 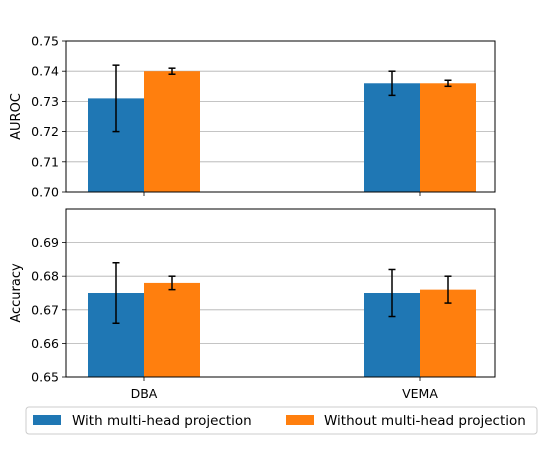 What do you see at coordinates (420, 393) in the screenshot?
I see `x-tick-label-vema: VEMA` at bounding box center [420, 393].